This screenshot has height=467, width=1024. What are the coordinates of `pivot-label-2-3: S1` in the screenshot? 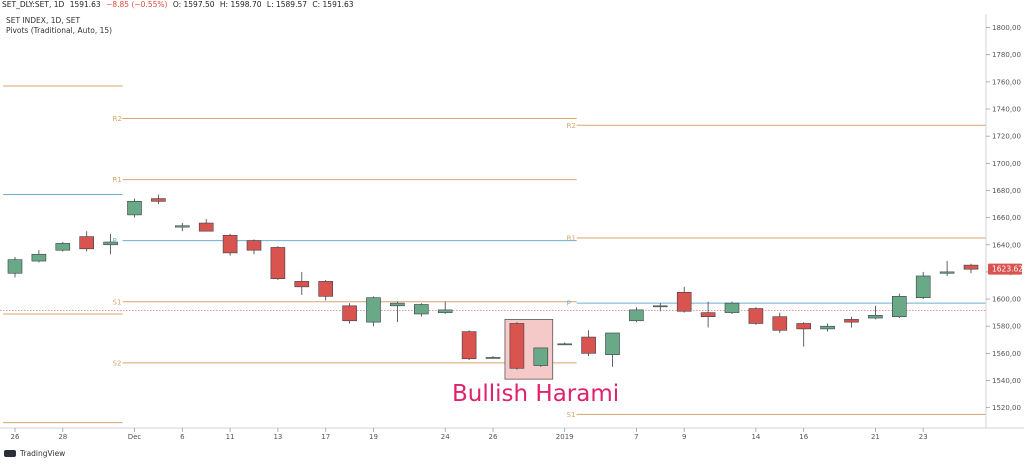 It's located at (571, 415).